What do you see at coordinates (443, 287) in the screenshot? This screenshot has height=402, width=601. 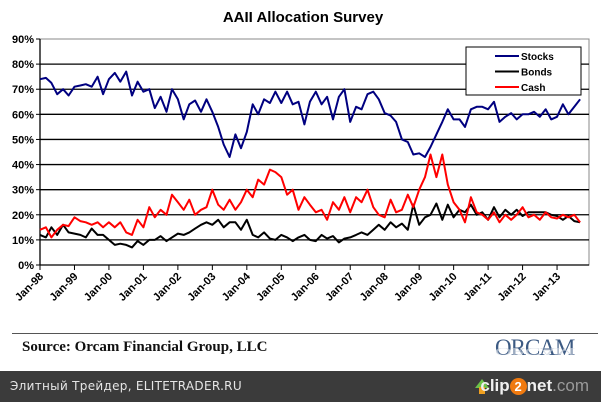 I see `x-tick-label: Jan-10` at bounding box center [443, 287].